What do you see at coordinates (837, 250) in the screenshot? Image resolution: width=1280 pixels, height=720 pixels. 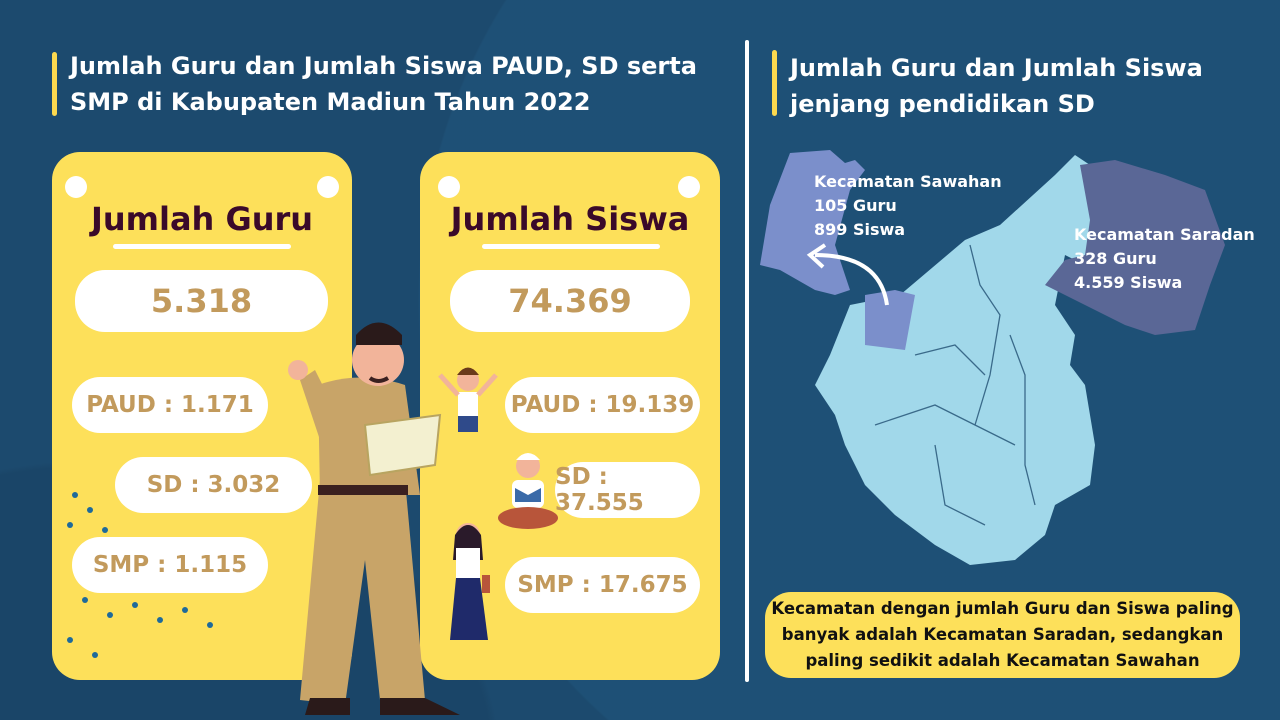 I see `region-sawahan` at bounding box center [837, 250].